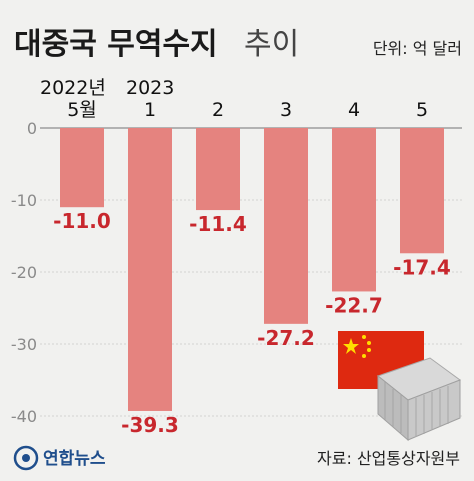 This screenshot has height=481, width=474. Describe the element at coordinates (388, 458) in the screenshot. I see `source-label: 자료: 산업통상자원부` at that location.